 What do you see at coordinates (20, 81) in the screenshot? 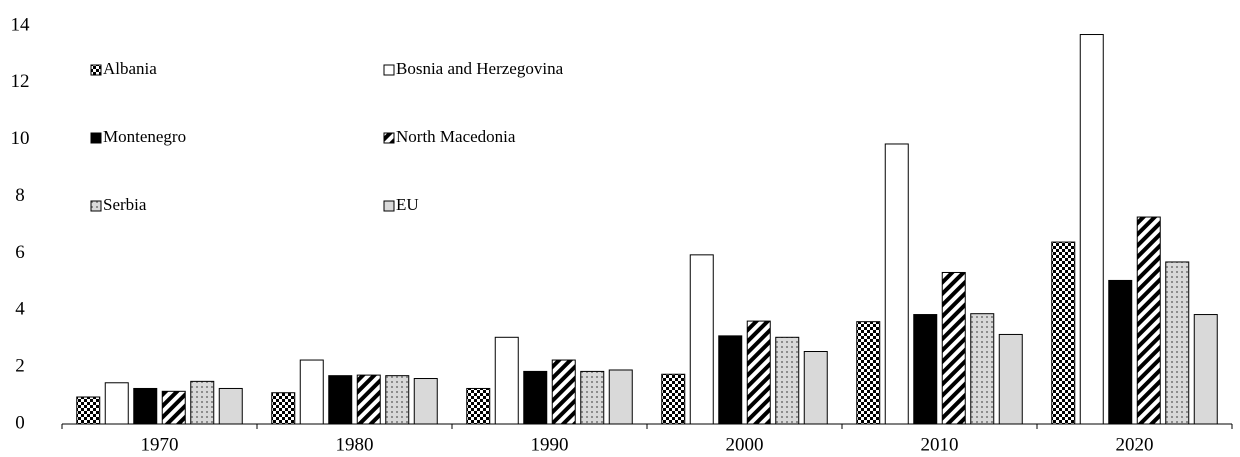
I see `y-tick-label: 12` at bounding box center [20, 81].